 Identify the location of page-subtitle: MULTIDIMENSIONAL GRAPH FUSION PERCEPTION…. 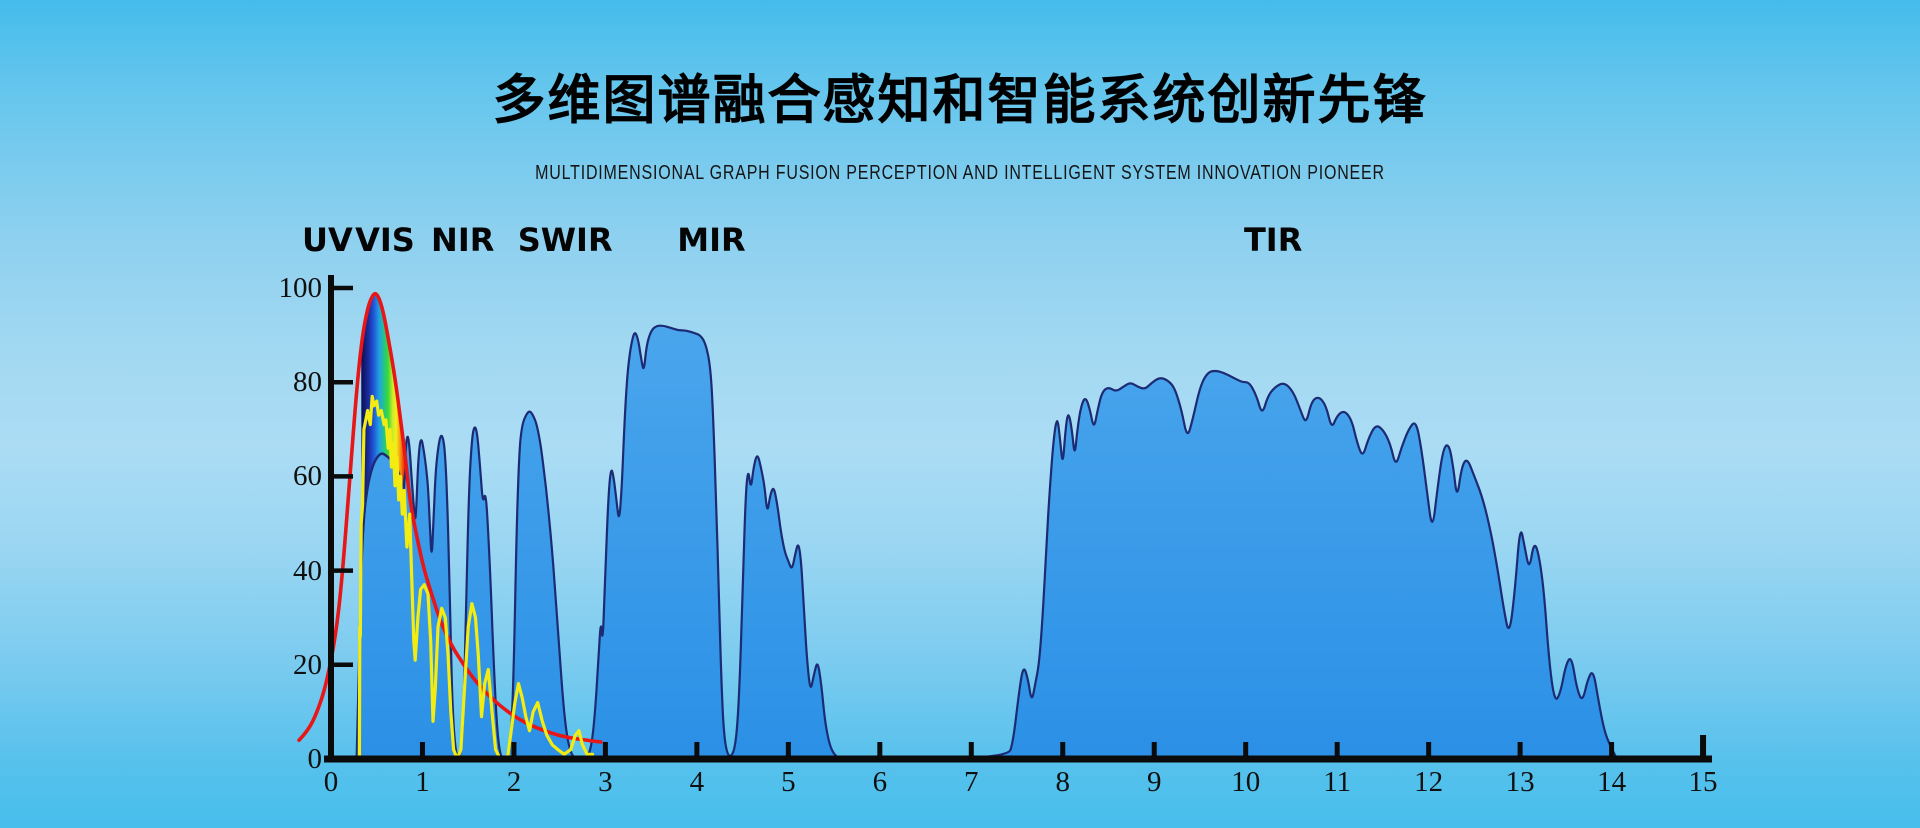
(960, 173).